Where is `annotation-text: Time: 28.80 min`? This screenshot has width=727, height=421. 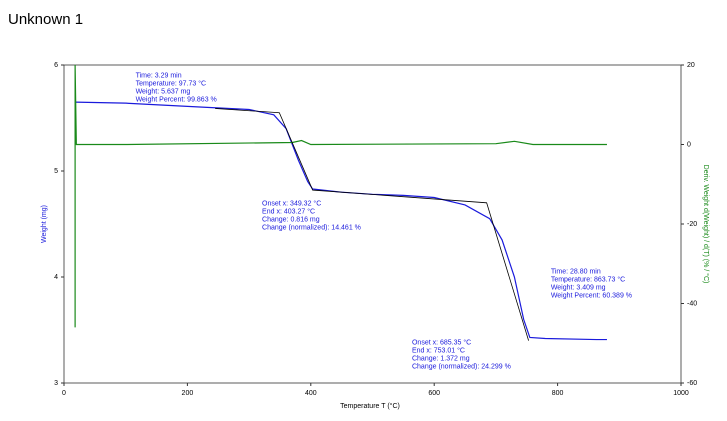 annotation-text: Time: 28.80 min is located at coordinates (576, 272).